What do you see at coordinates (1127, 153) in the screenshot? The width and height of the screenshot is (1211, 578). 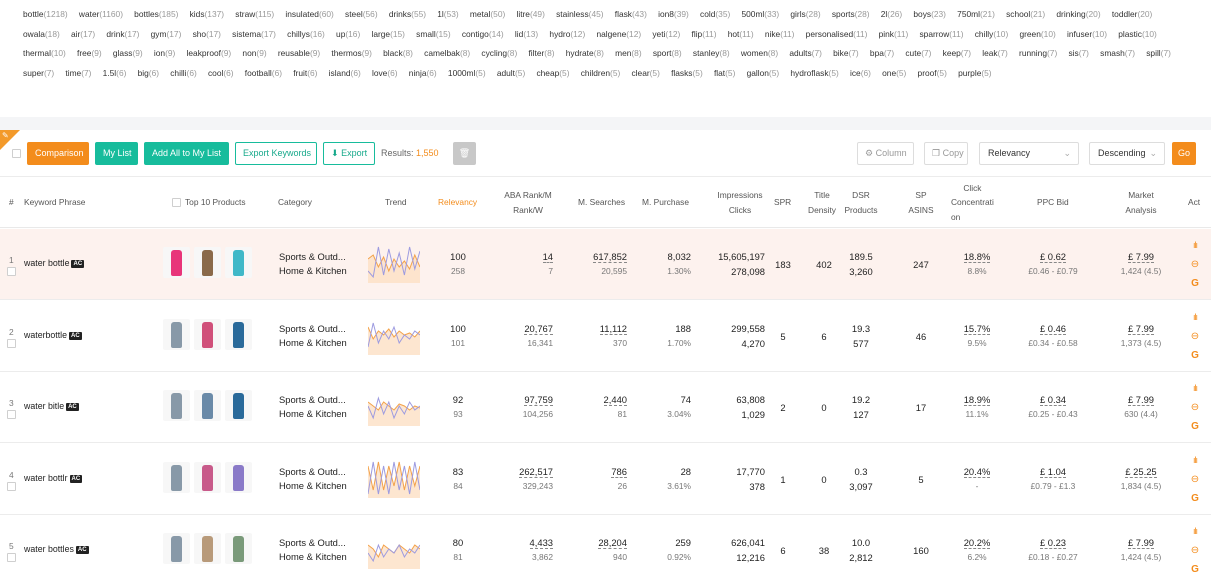 I see `sort-order-select: Descending ⌄` at bounding box center [1127, 153].